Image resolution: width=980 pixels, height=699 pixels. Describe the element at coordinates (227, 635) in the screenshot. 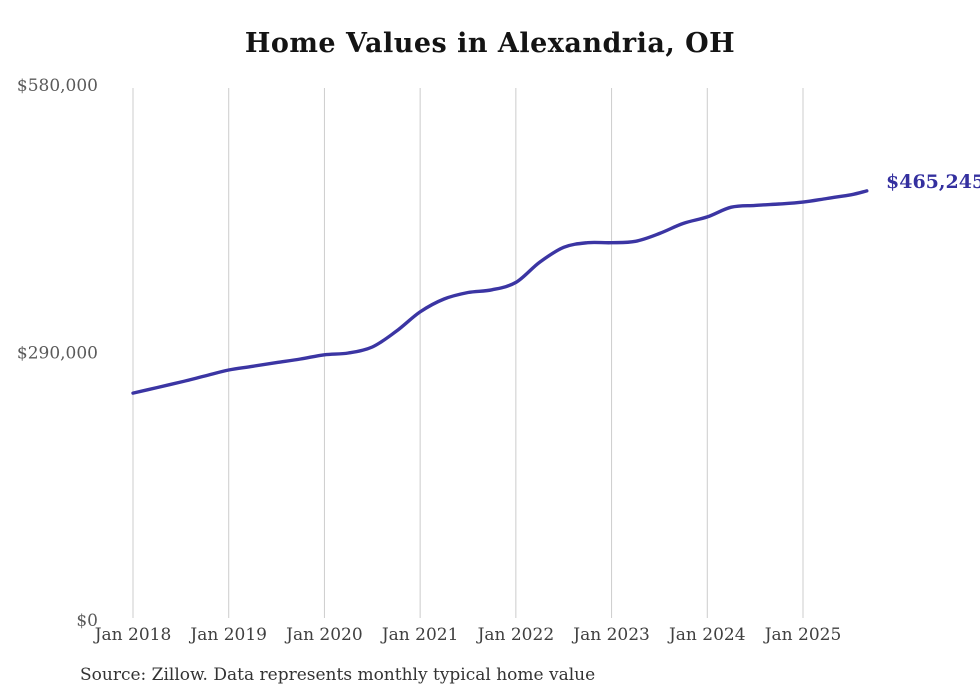

I see `x-tick-label: Jan 2019` at that location.